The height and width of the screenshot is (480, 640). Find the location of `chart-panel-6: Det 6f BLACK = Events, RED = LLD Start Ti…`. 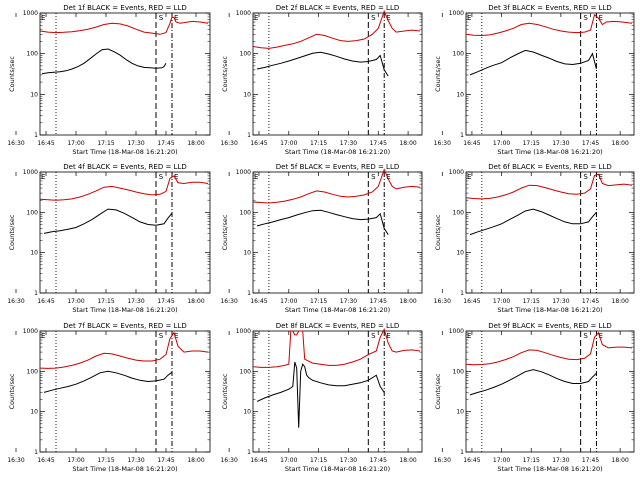

chart-panel-6: Det 6f BLACK = Events, RED = LLD Start Ti… is located at coordinates (534, 238).